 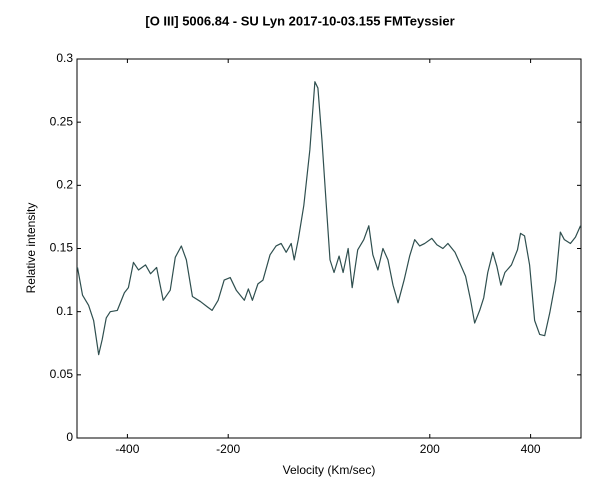 I want to click on x-tick-label: 400, so click(x=531, y=449).